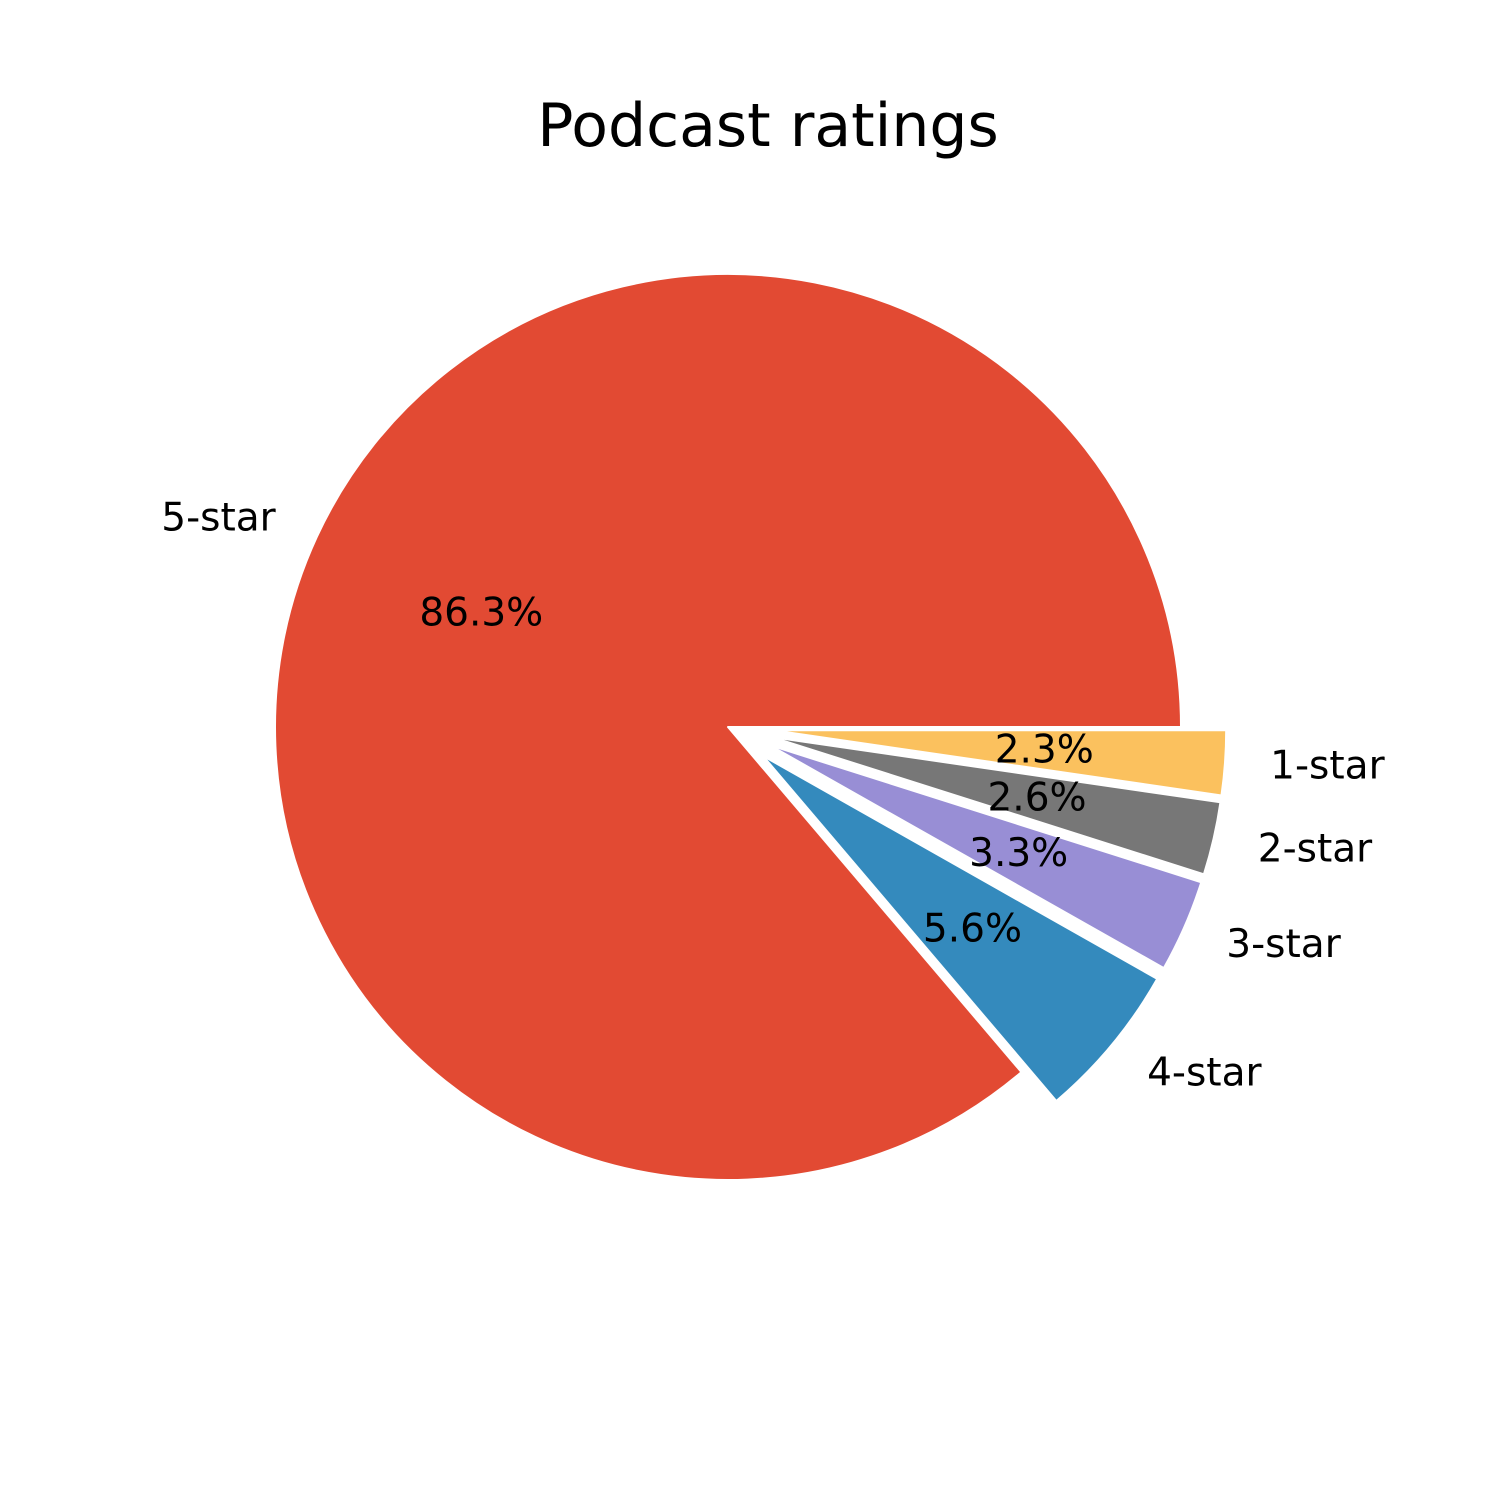 The height and width of the screenshot is (1500, 1500). What do you see at coordinates (768, 126) in the screenshot?
I see `chart-title: Podcast ratings` at bounding box center [768, 126].